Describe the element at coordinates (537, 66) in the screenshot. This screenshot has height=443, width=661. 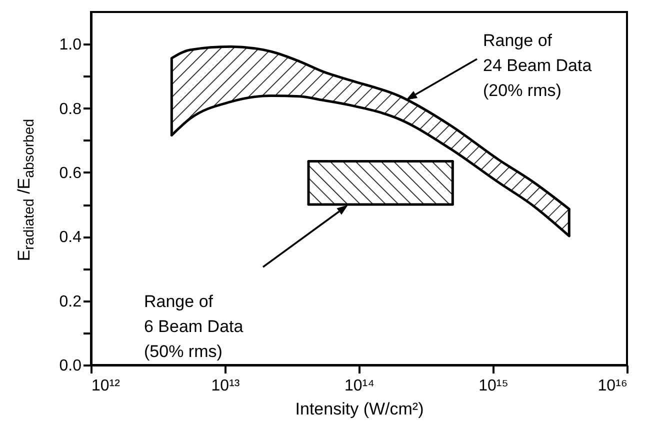
I see `annotation: Range of 24 Beam Data (20% rms)` at that location.